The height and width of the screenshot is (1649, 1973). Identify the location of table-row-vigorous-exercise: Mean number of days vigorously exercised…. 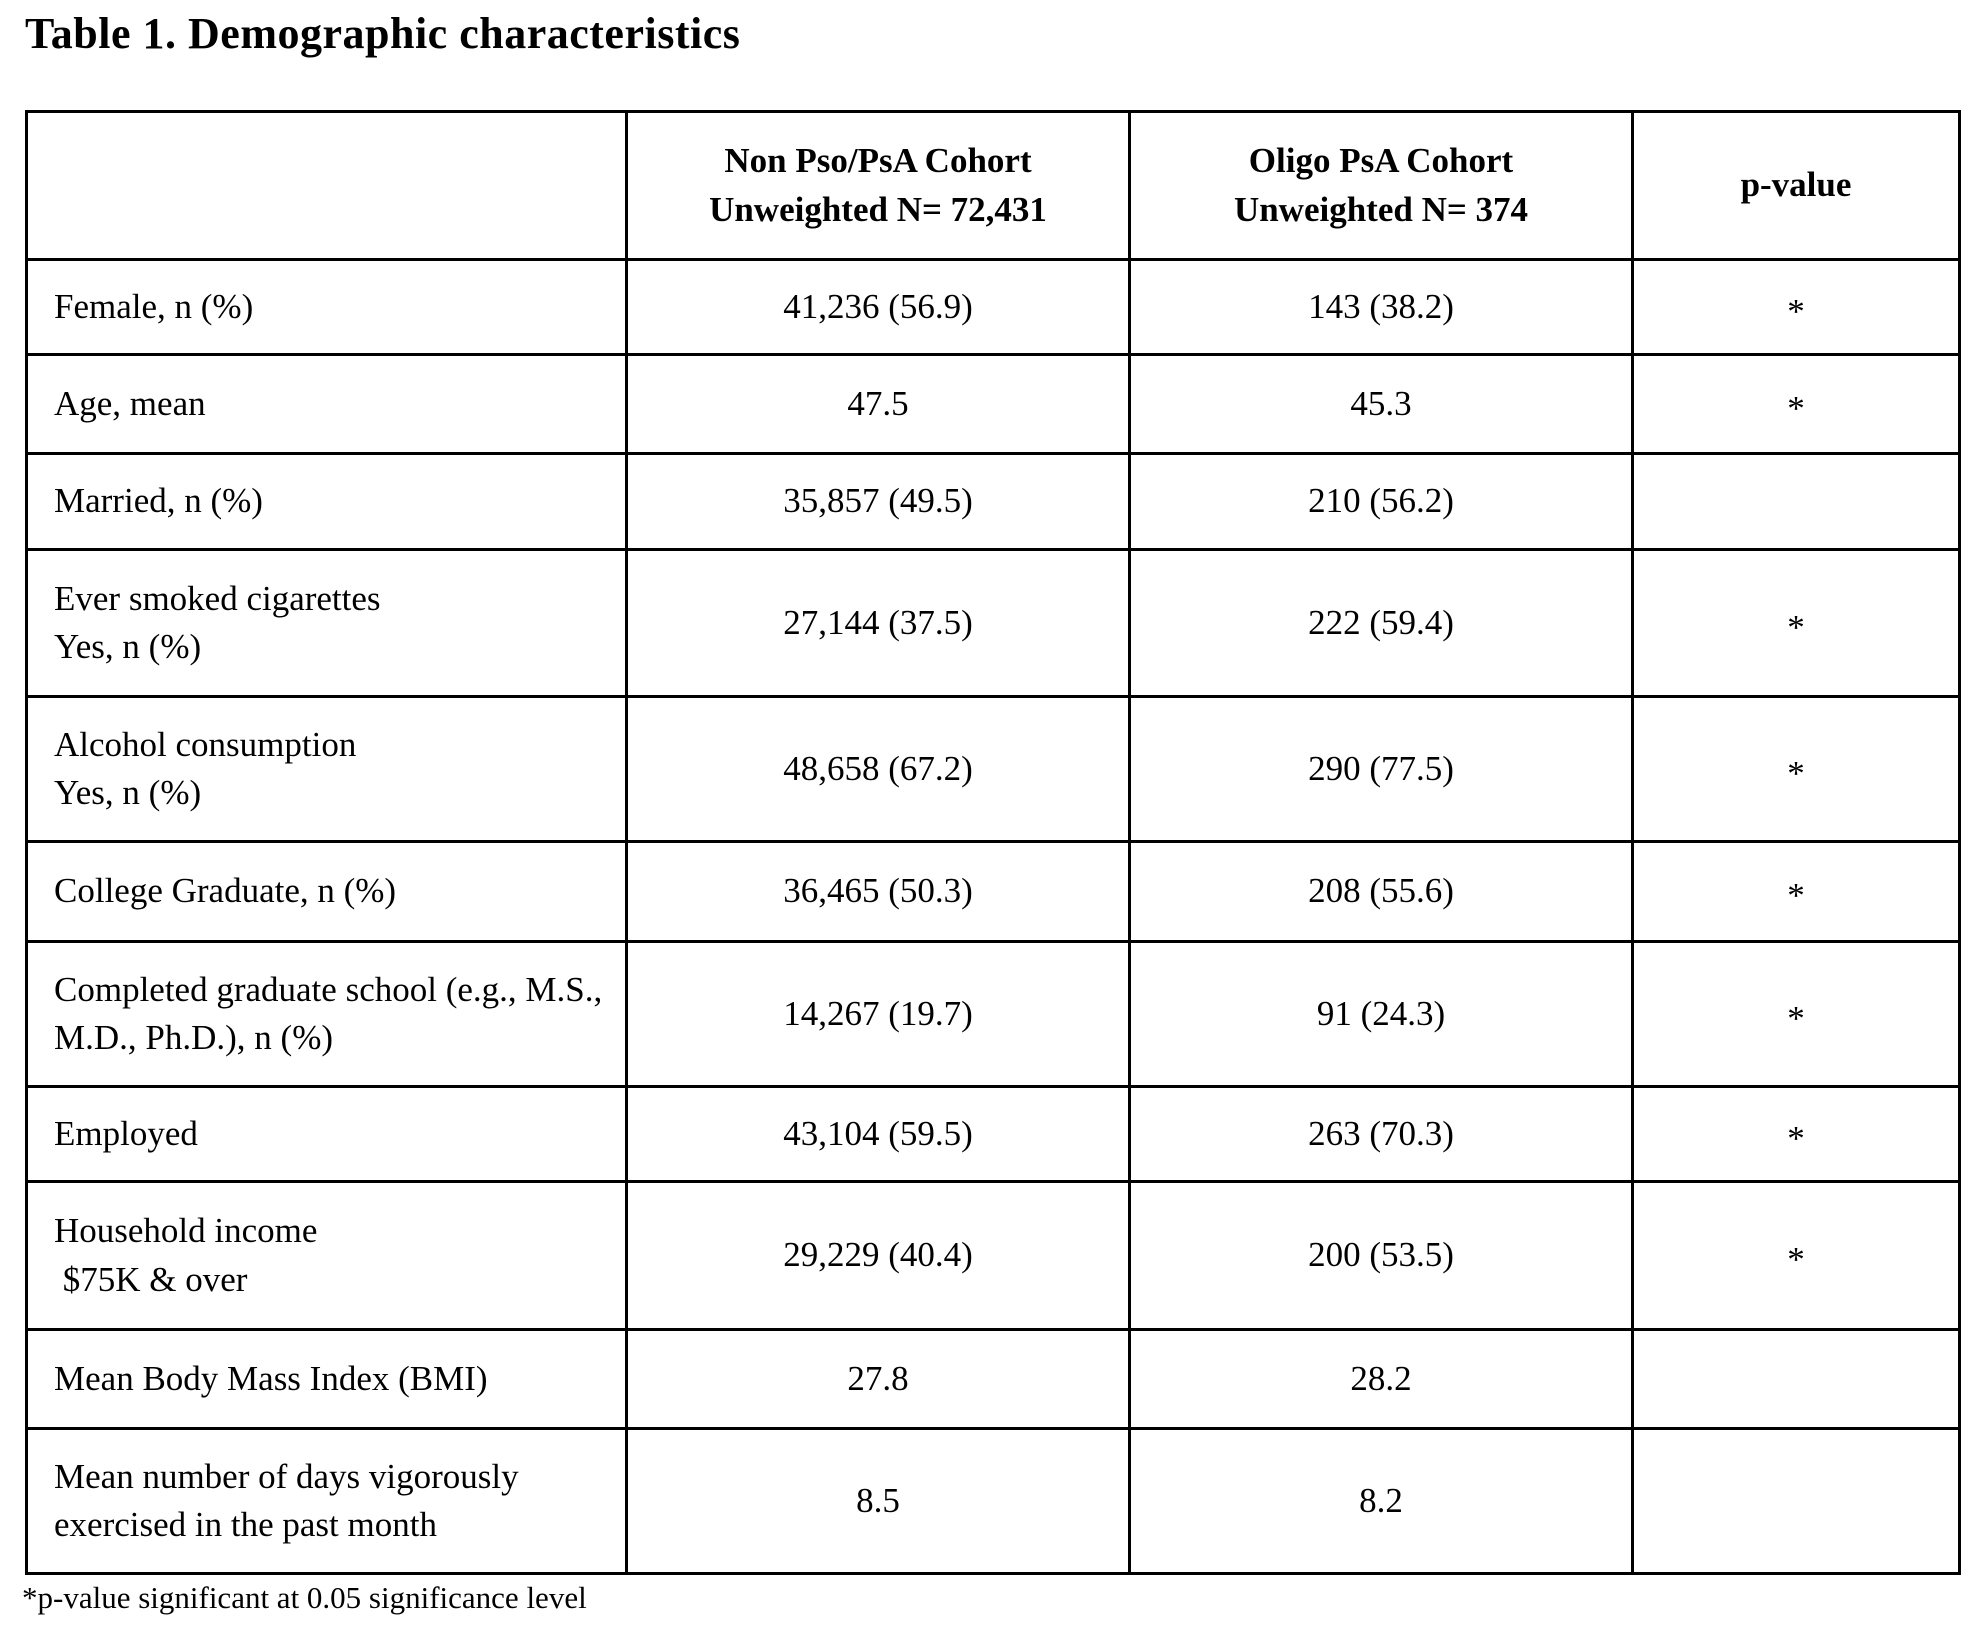
(993, 1501).